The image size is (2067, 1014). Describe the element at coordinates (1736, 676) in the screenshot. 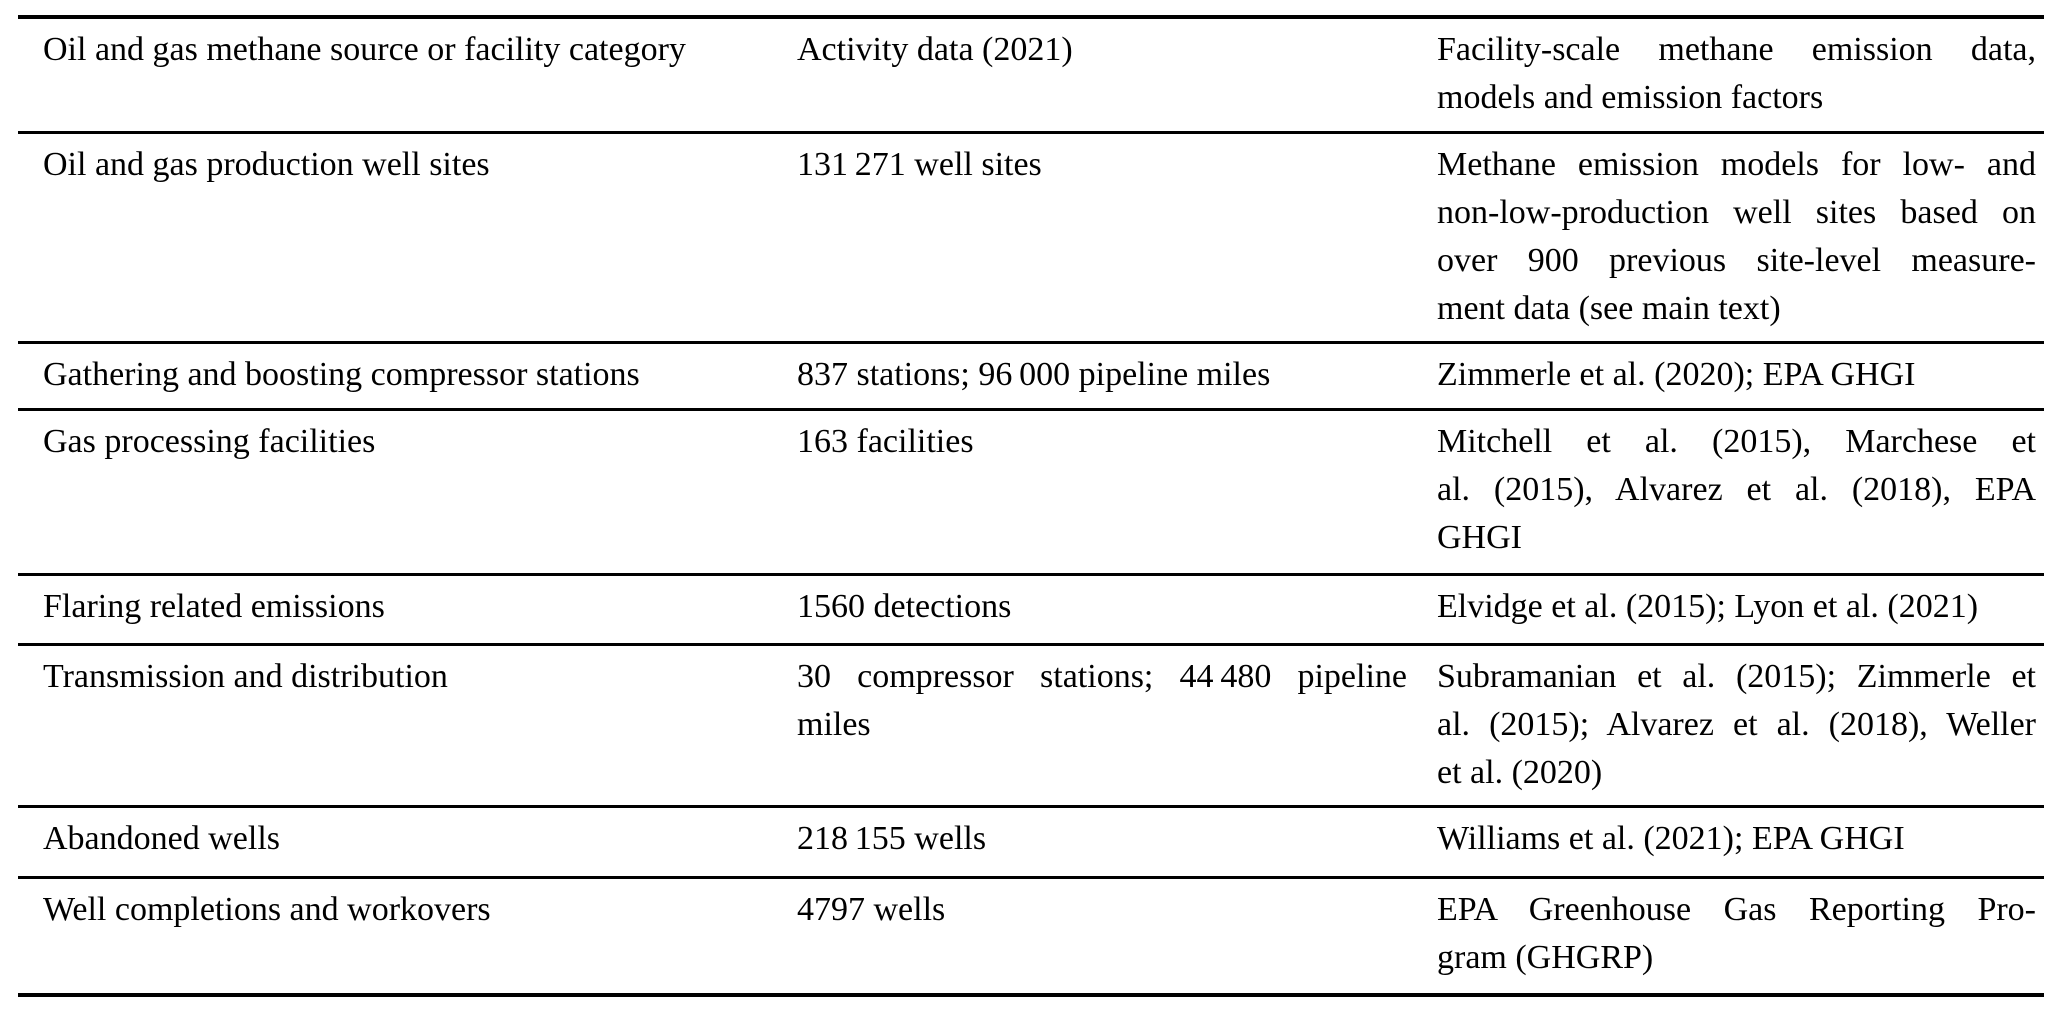

I see `cell-line: Subramanian et al. (2015); Zimmerle et` at that location.